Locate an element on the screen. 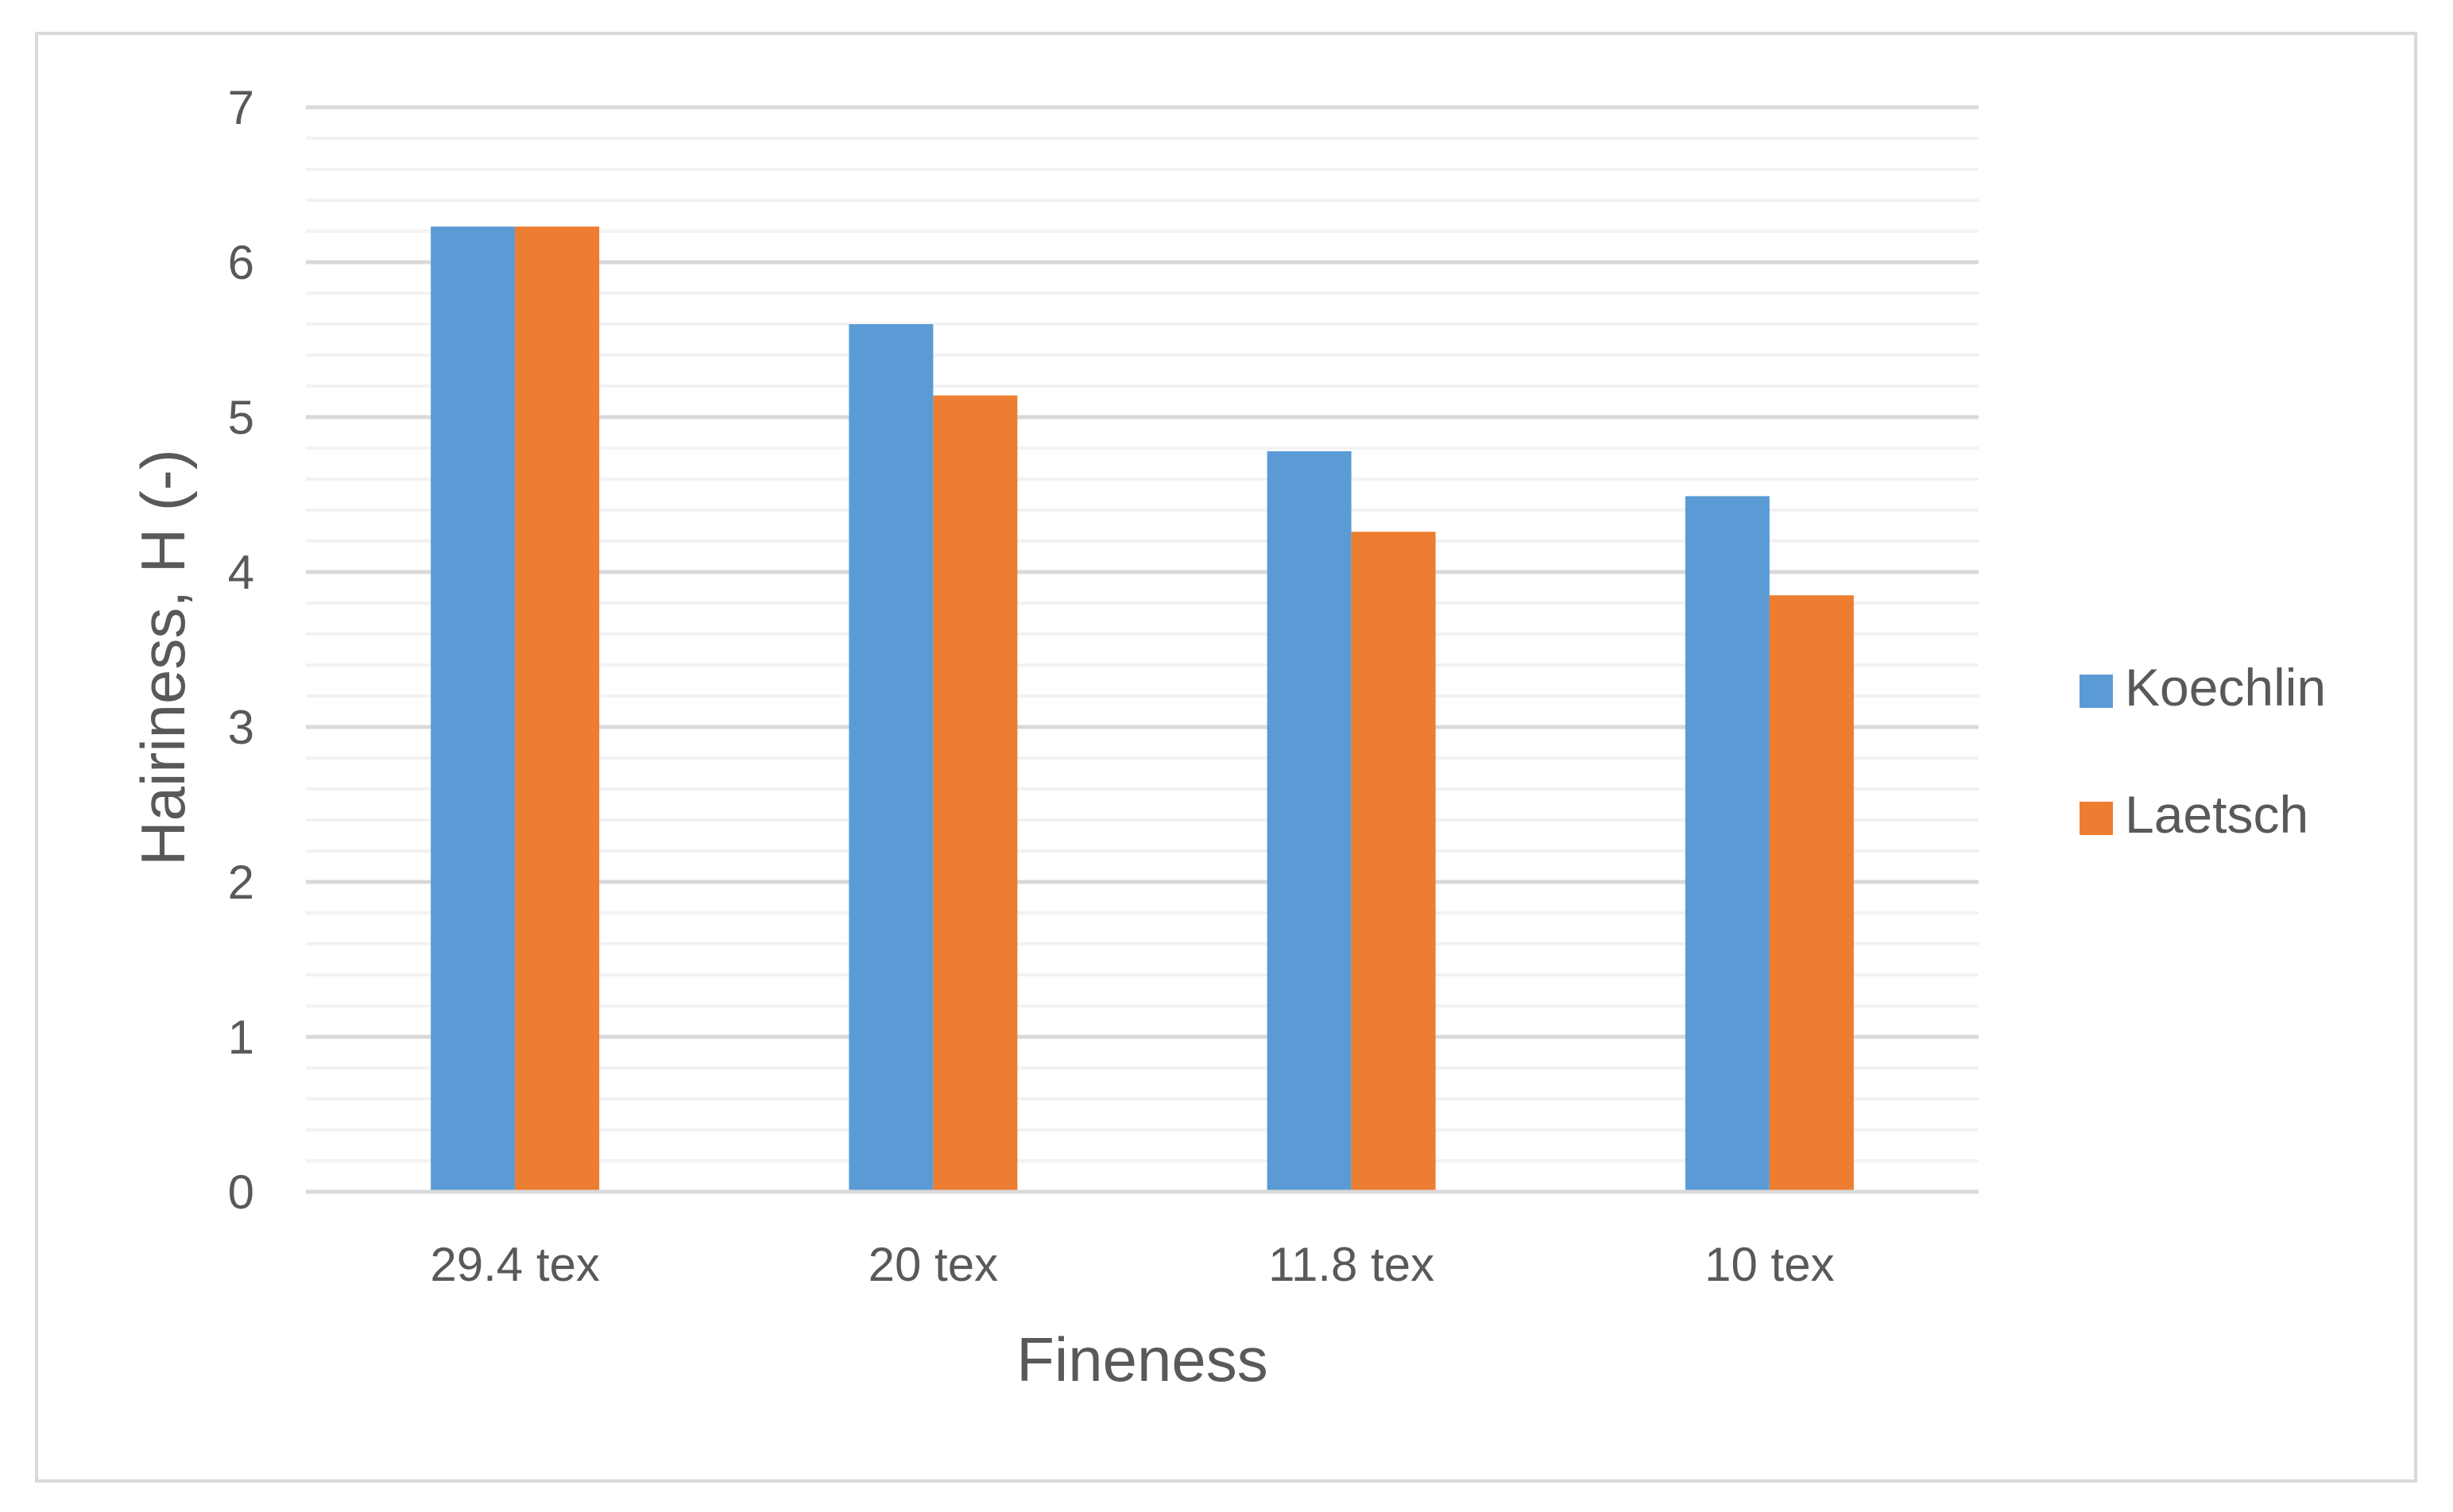  y-axis-title: Hairiness, H (-) is located at coordinates (163, 657).